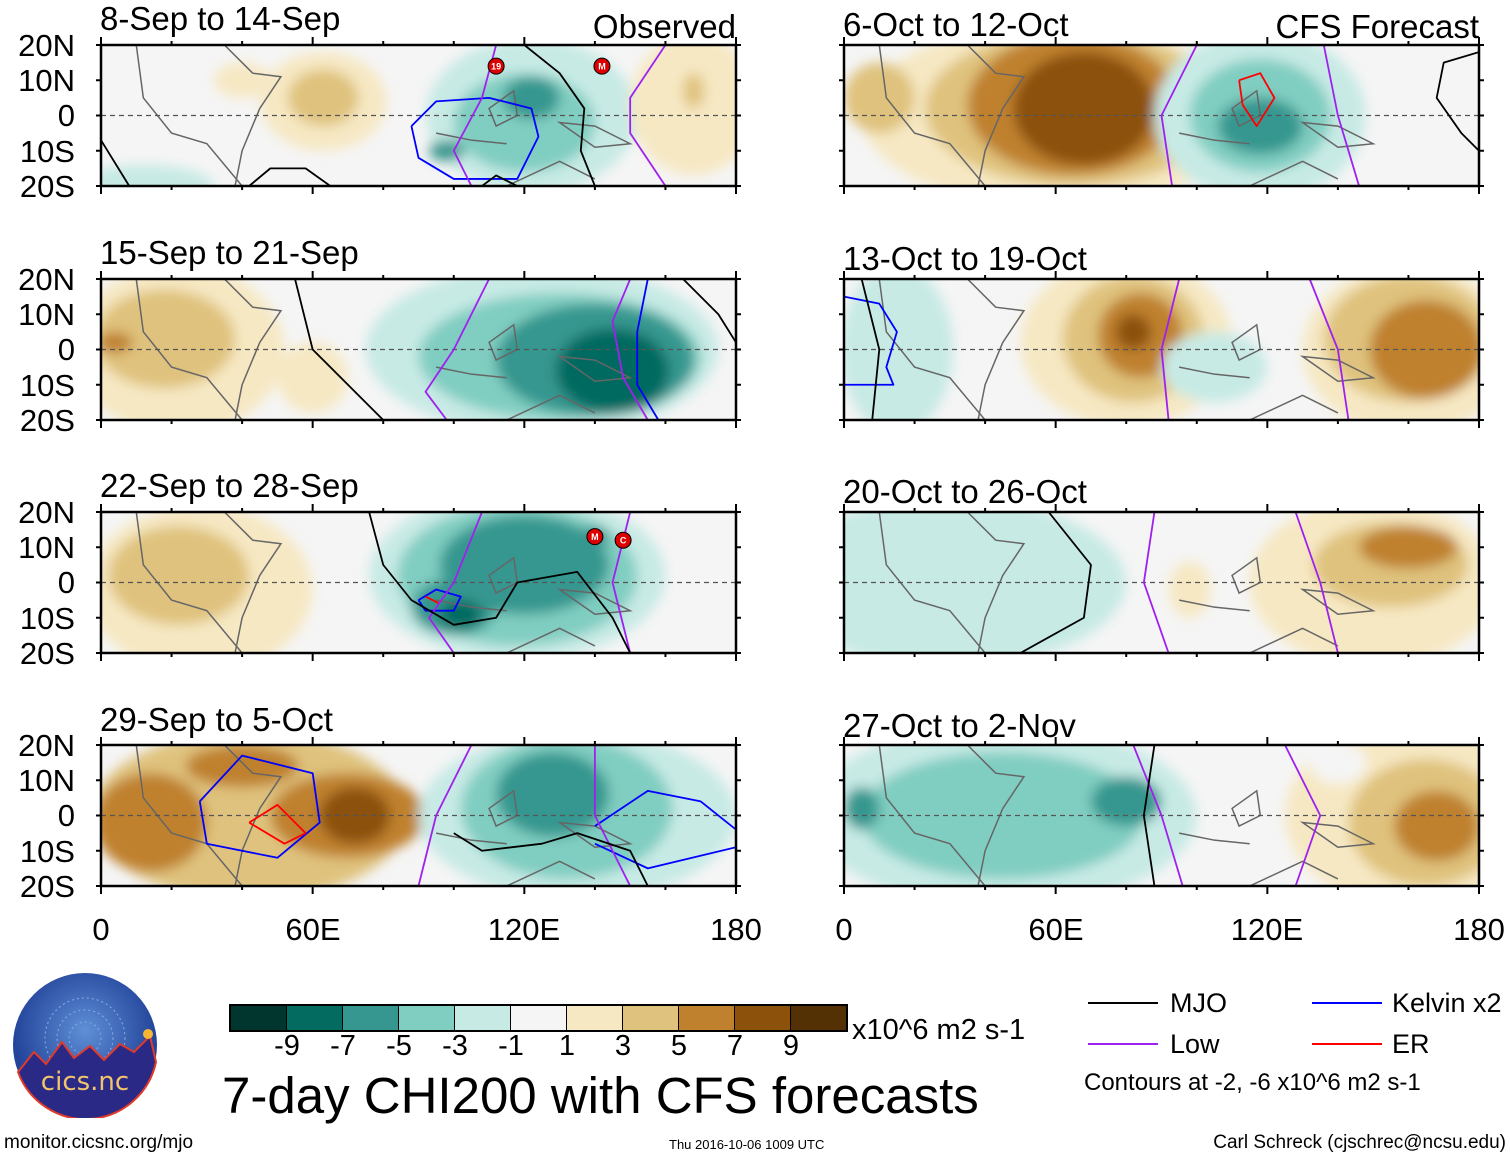 This screenshot has width=1510, height=1159. What do you see at coordinates (229, 252) in the screenshot?
I see `panel-title: 15-Sep to 21-Sep` at bounding box center [229, 252].